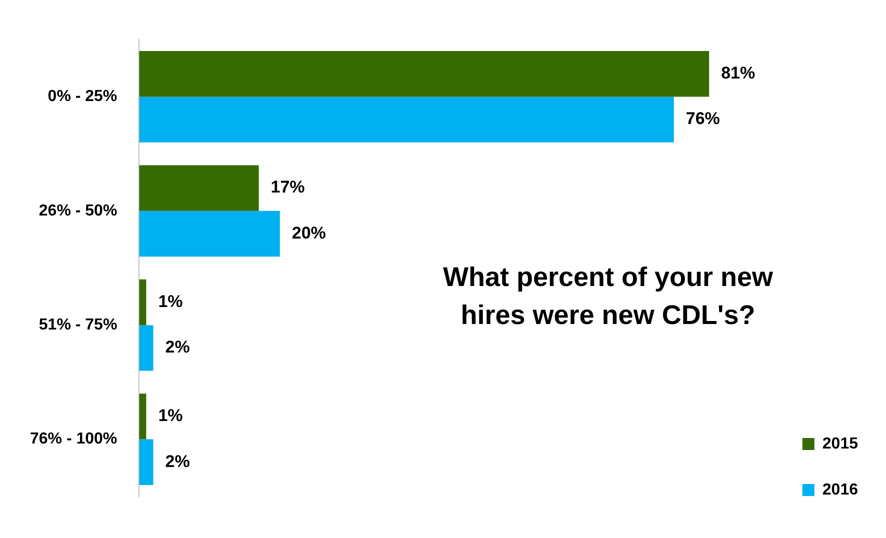  What do you see at coordinates (78, 325) in the screenshot?
I see `y-tick-label: 51% - 75%` at bounding box center [78, 325].